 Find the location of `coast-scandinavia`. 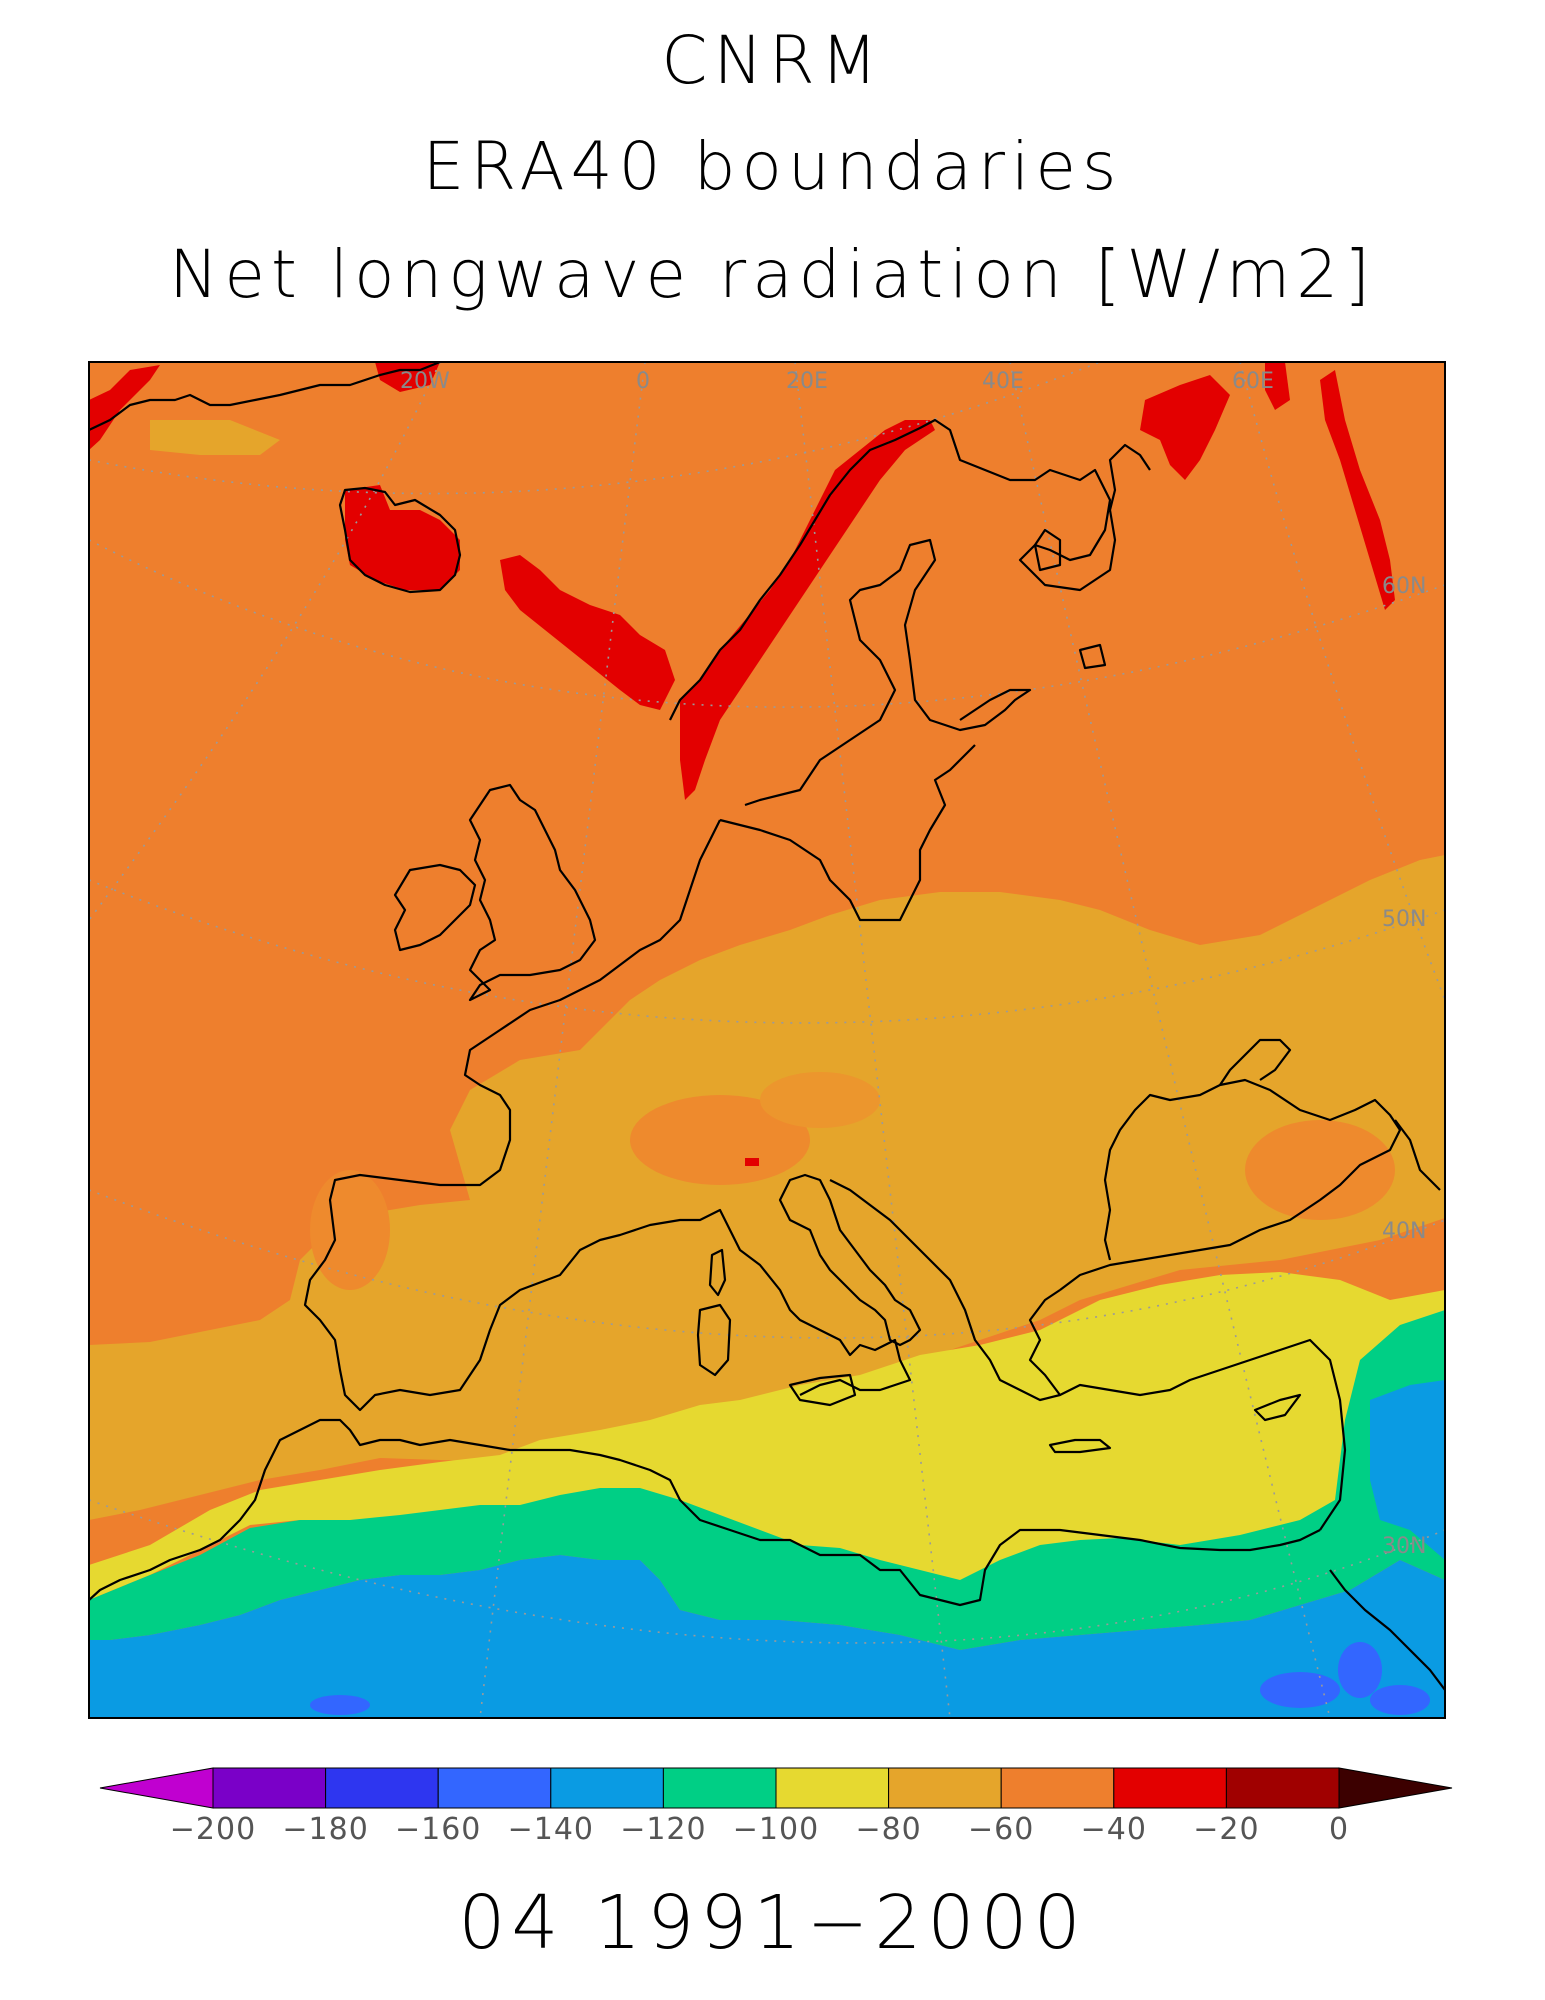

coast-scandinavia is located at coordinates (910, 569).